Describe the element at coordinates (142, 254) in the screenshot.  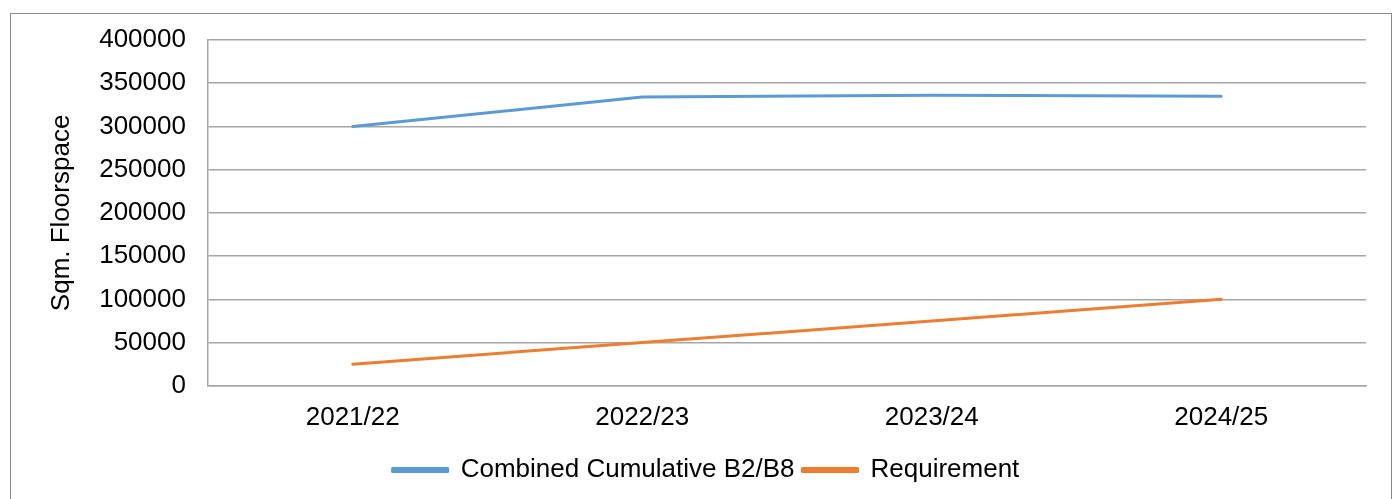
I see `y-tick-label: 150000` at that location.